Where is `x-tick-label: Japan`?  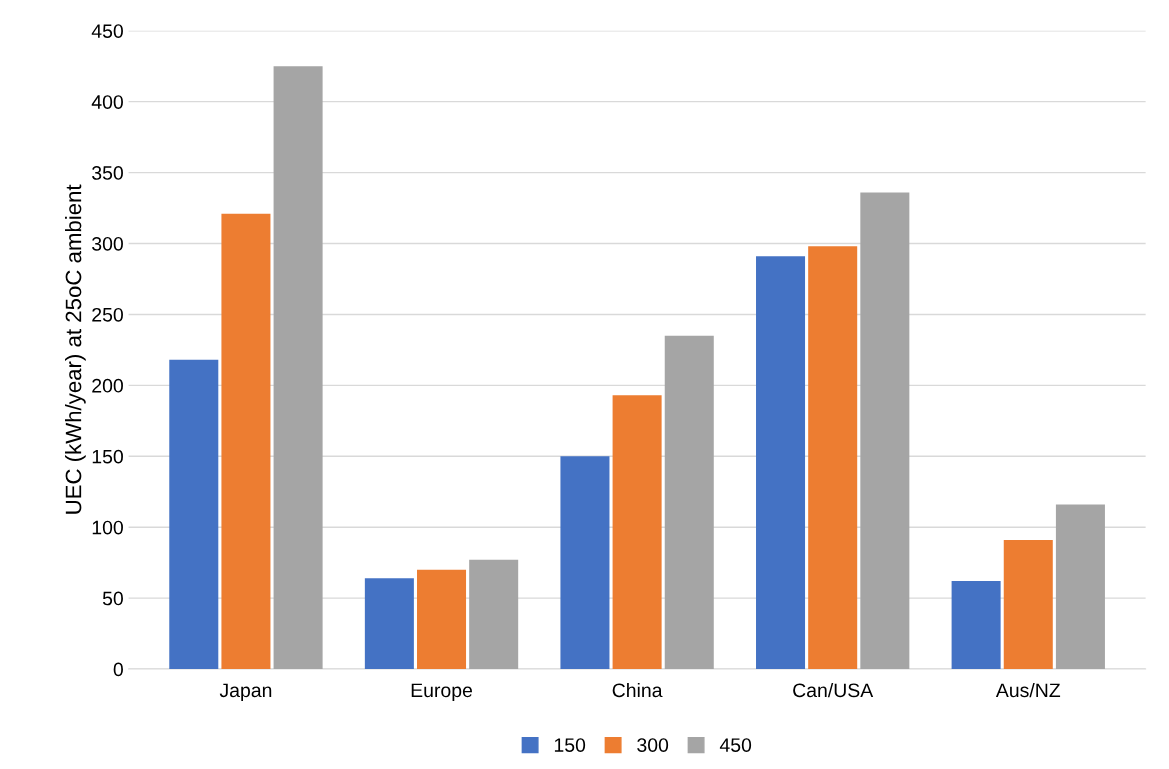 x-tick-label: Japan is located at coordinates (245, 692).